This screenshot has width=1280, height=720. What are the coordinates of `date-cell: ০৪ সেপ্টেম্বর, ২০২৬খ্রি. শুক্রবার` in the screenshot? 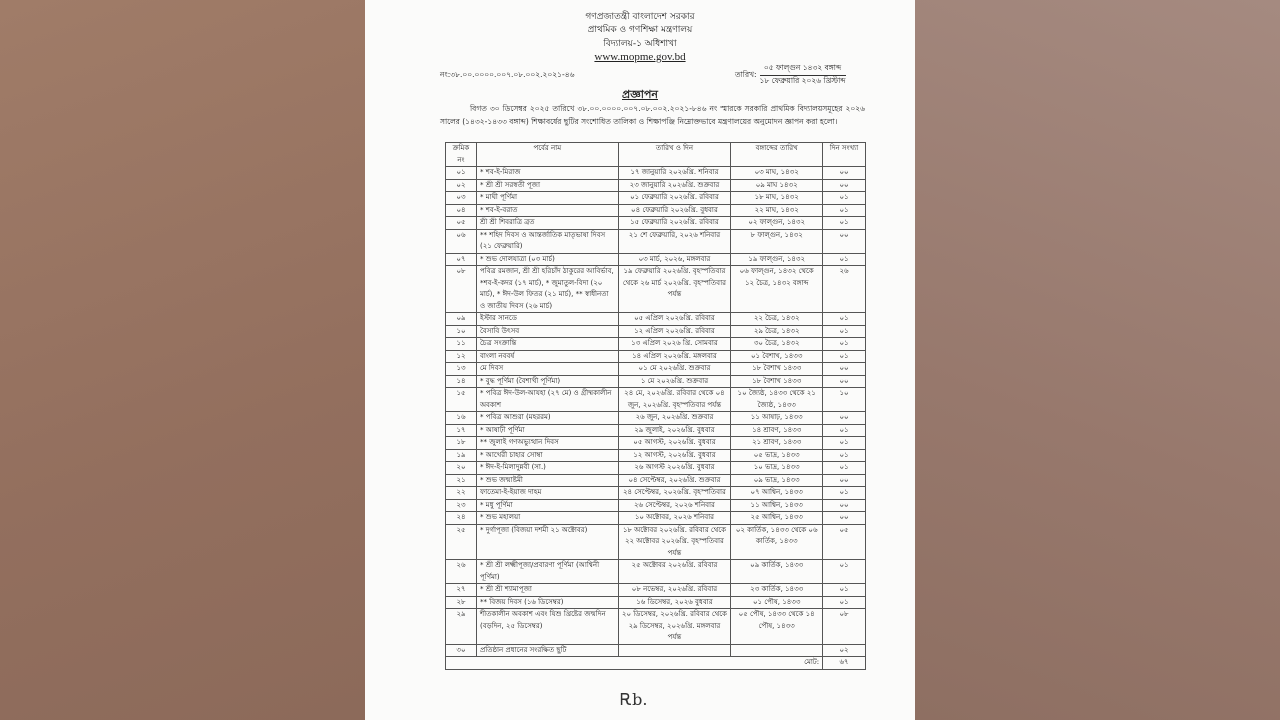 It's located at (674, 480).